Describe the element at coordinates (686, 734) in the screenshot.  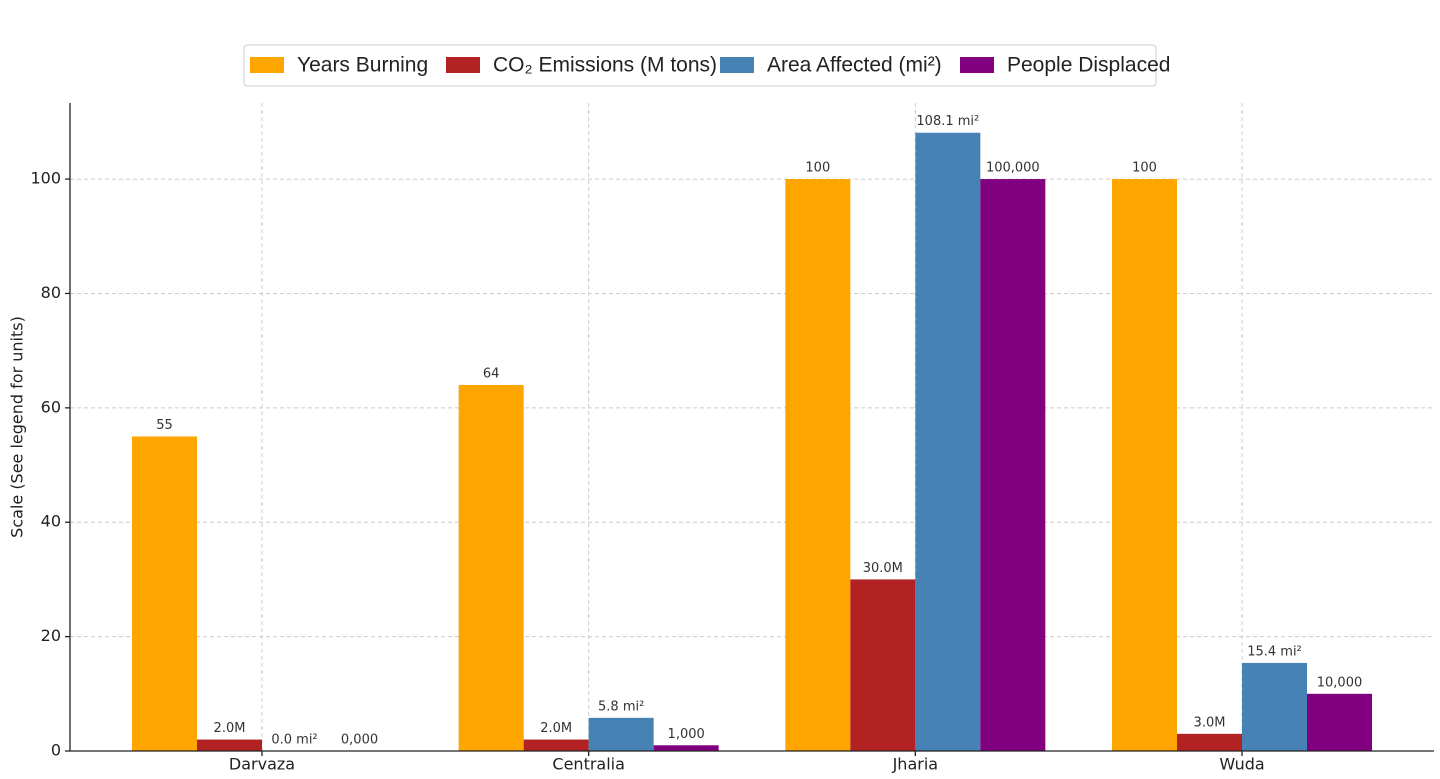
I see `value-label: 1,000` at that location.